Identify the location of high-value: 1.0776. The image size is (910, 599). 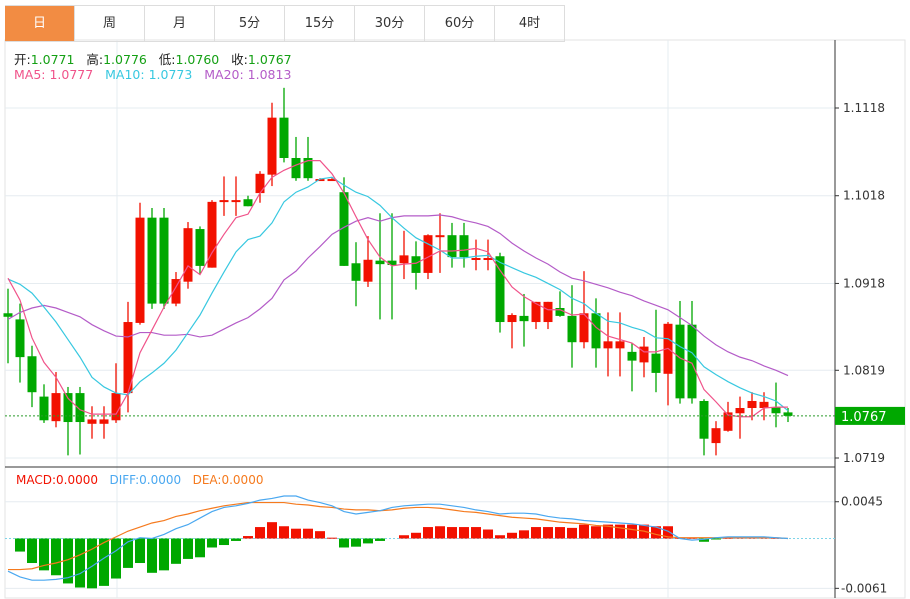
(125, 59).